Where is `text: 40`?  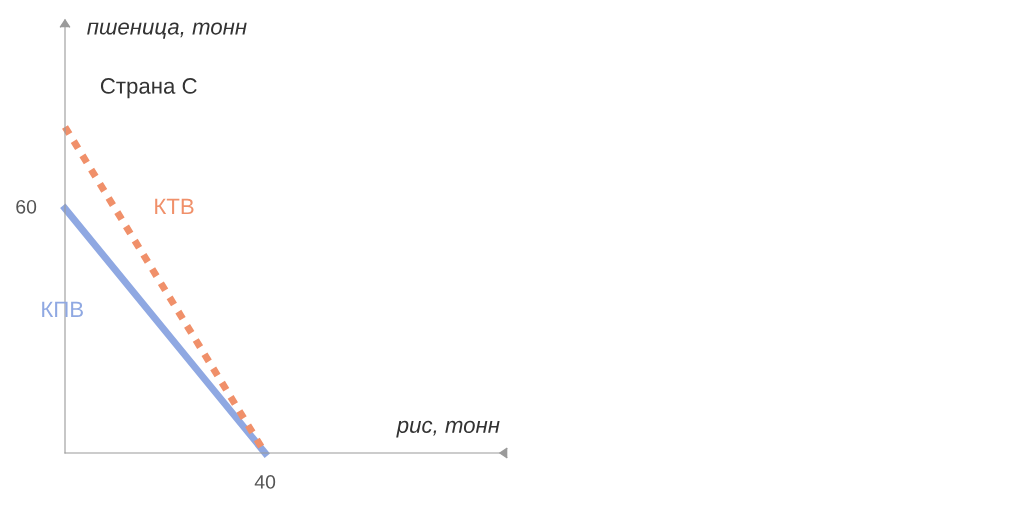
text: 40 is located at coordinates (265, 482).